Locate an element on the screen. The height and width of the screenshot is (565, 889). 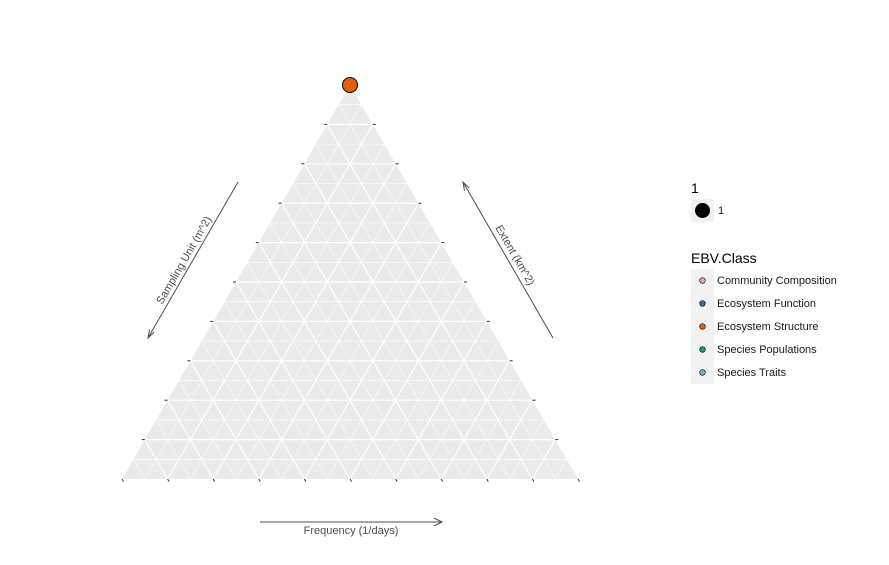
bottom-axis-title: Frequency (1/days) is located at coordinates (351, 531).